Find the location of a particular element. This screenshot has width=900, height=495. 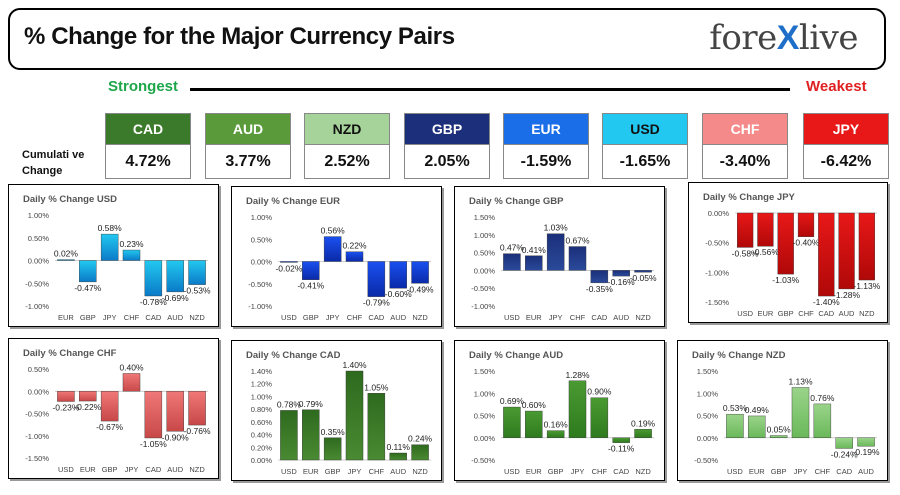

x-tick-label: JPY is located at coordinates (110, 317).